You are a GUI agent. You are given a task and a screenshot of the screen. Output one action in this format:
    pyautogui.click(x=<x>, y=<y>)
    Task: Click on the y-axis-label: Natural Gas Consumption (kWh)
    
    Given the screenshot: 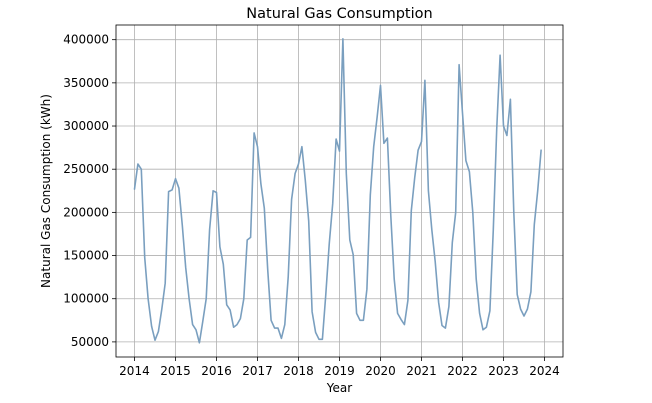 What is the action you would take?
    pyautogui.click(x=46, y=191)
    